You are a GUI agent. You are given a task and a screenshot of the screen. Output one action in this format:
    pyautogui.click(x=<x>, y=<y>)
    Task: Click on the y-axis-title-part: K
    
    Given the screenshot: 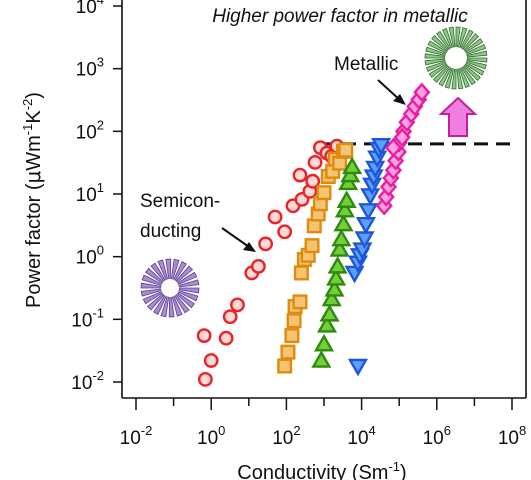 What is the action you would take?
    pyautogui.click(x=34, y=117)
    